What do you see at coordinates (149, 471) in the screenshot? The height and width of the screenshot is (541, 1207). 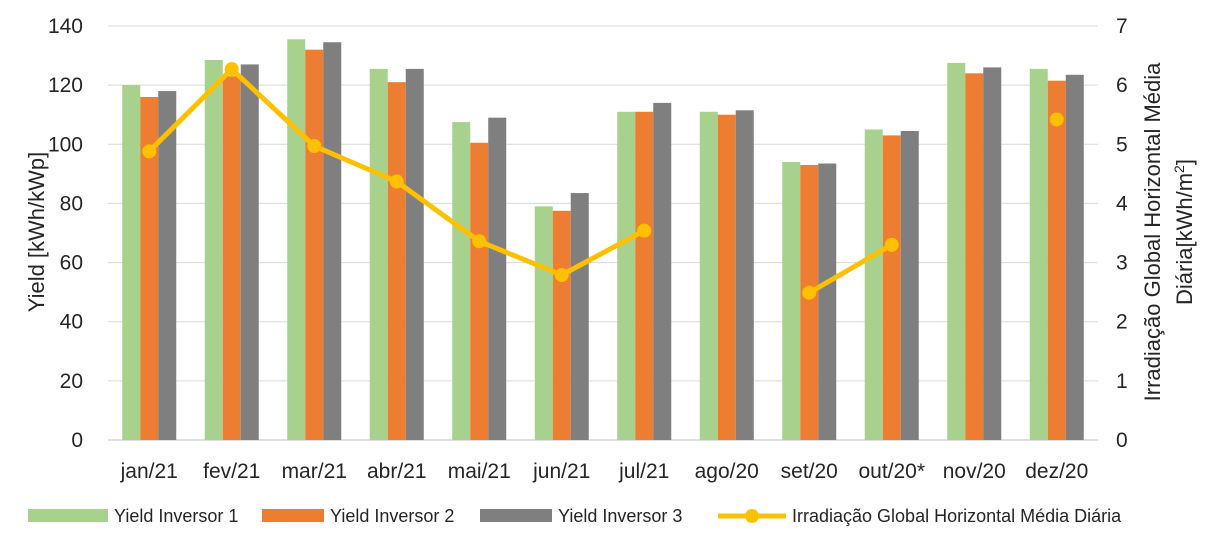 I see `x-tick-label: jan/21` at bounding box center [149, 471].